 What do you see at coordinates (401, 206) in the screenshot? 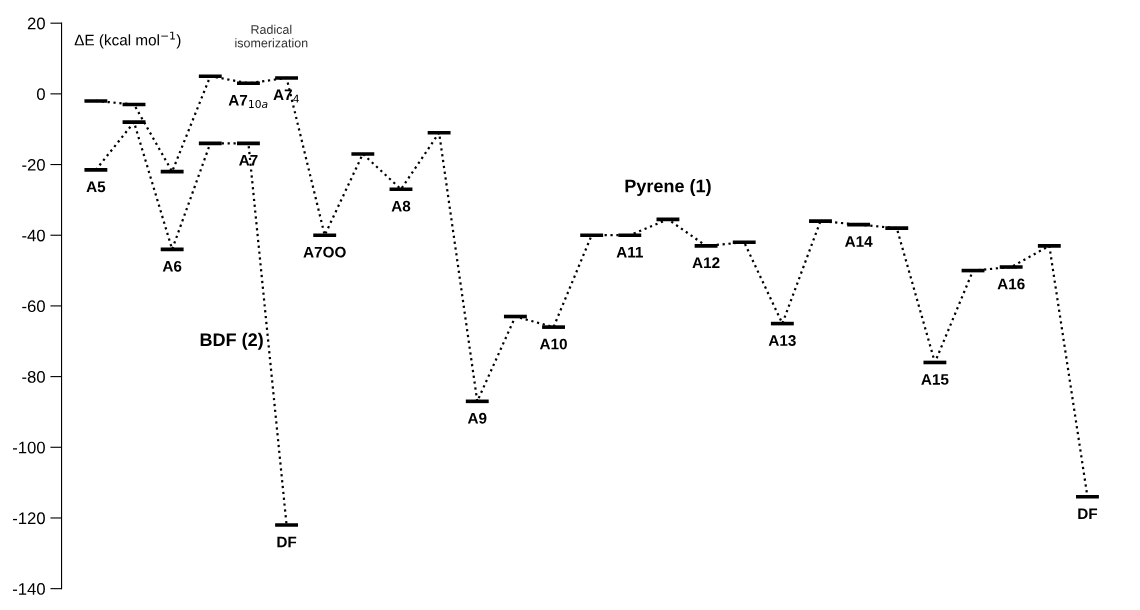
I see `data-label: A8` at bounding box center [401, 206].